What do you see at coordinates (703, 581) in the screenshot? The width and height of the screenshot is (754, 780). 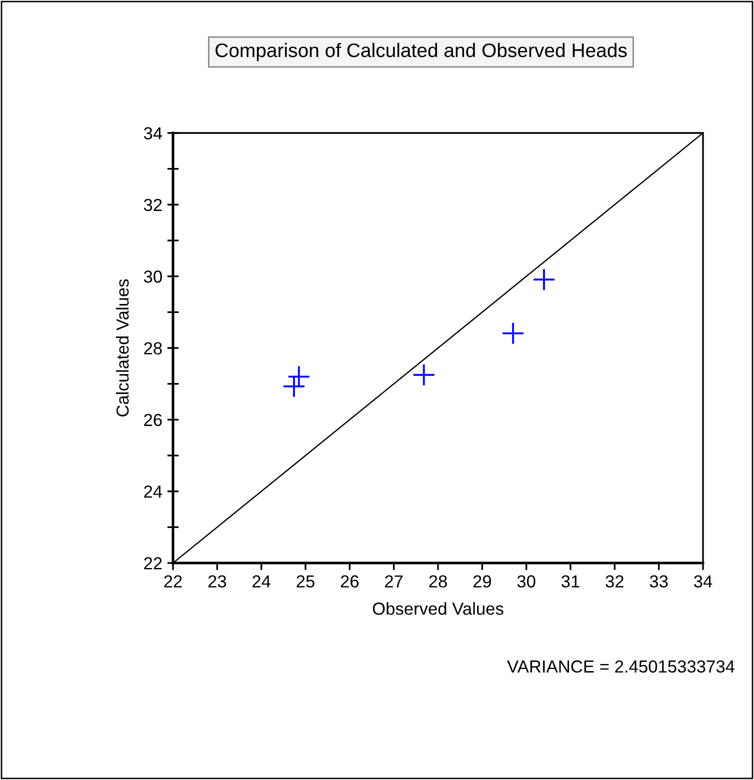 I see `x-tick-label: 34` at bounding box center [703, 581].